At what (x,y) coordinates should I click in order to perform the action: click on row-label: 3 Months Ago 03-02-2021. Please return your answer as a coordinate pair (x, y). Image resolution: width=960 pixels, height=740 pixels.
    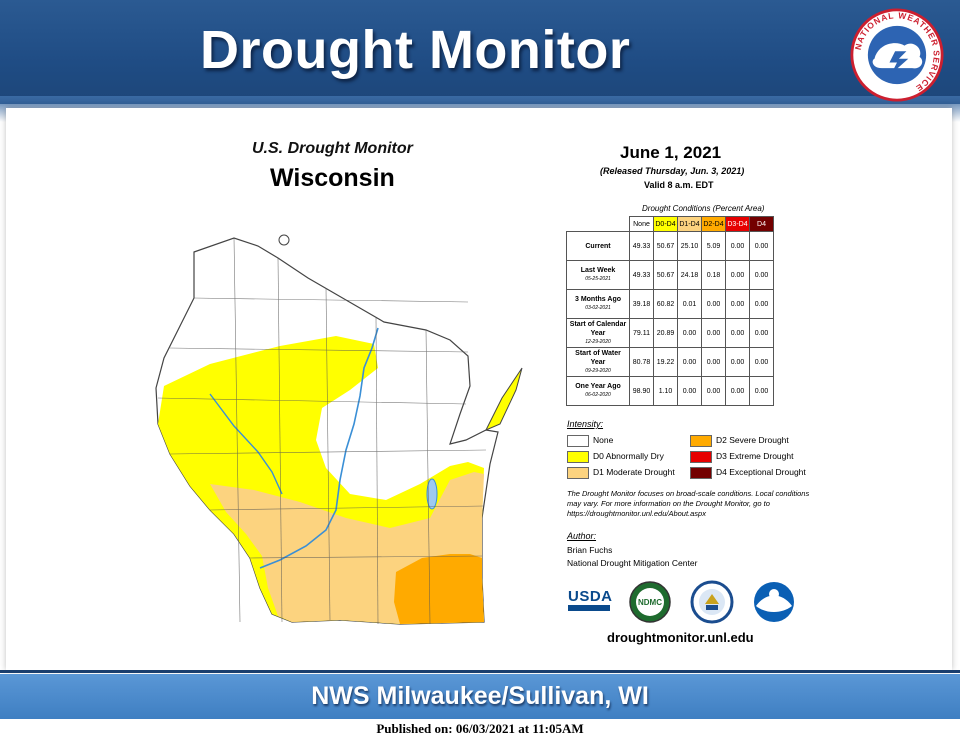
    Looking at the image, I should click on (598, 304).